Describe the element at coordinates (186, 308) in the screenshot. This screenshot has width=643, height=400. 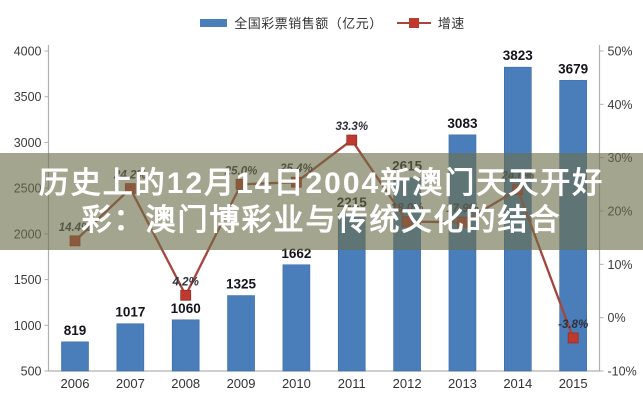
I see `bar-value-label: 1060` at that location.